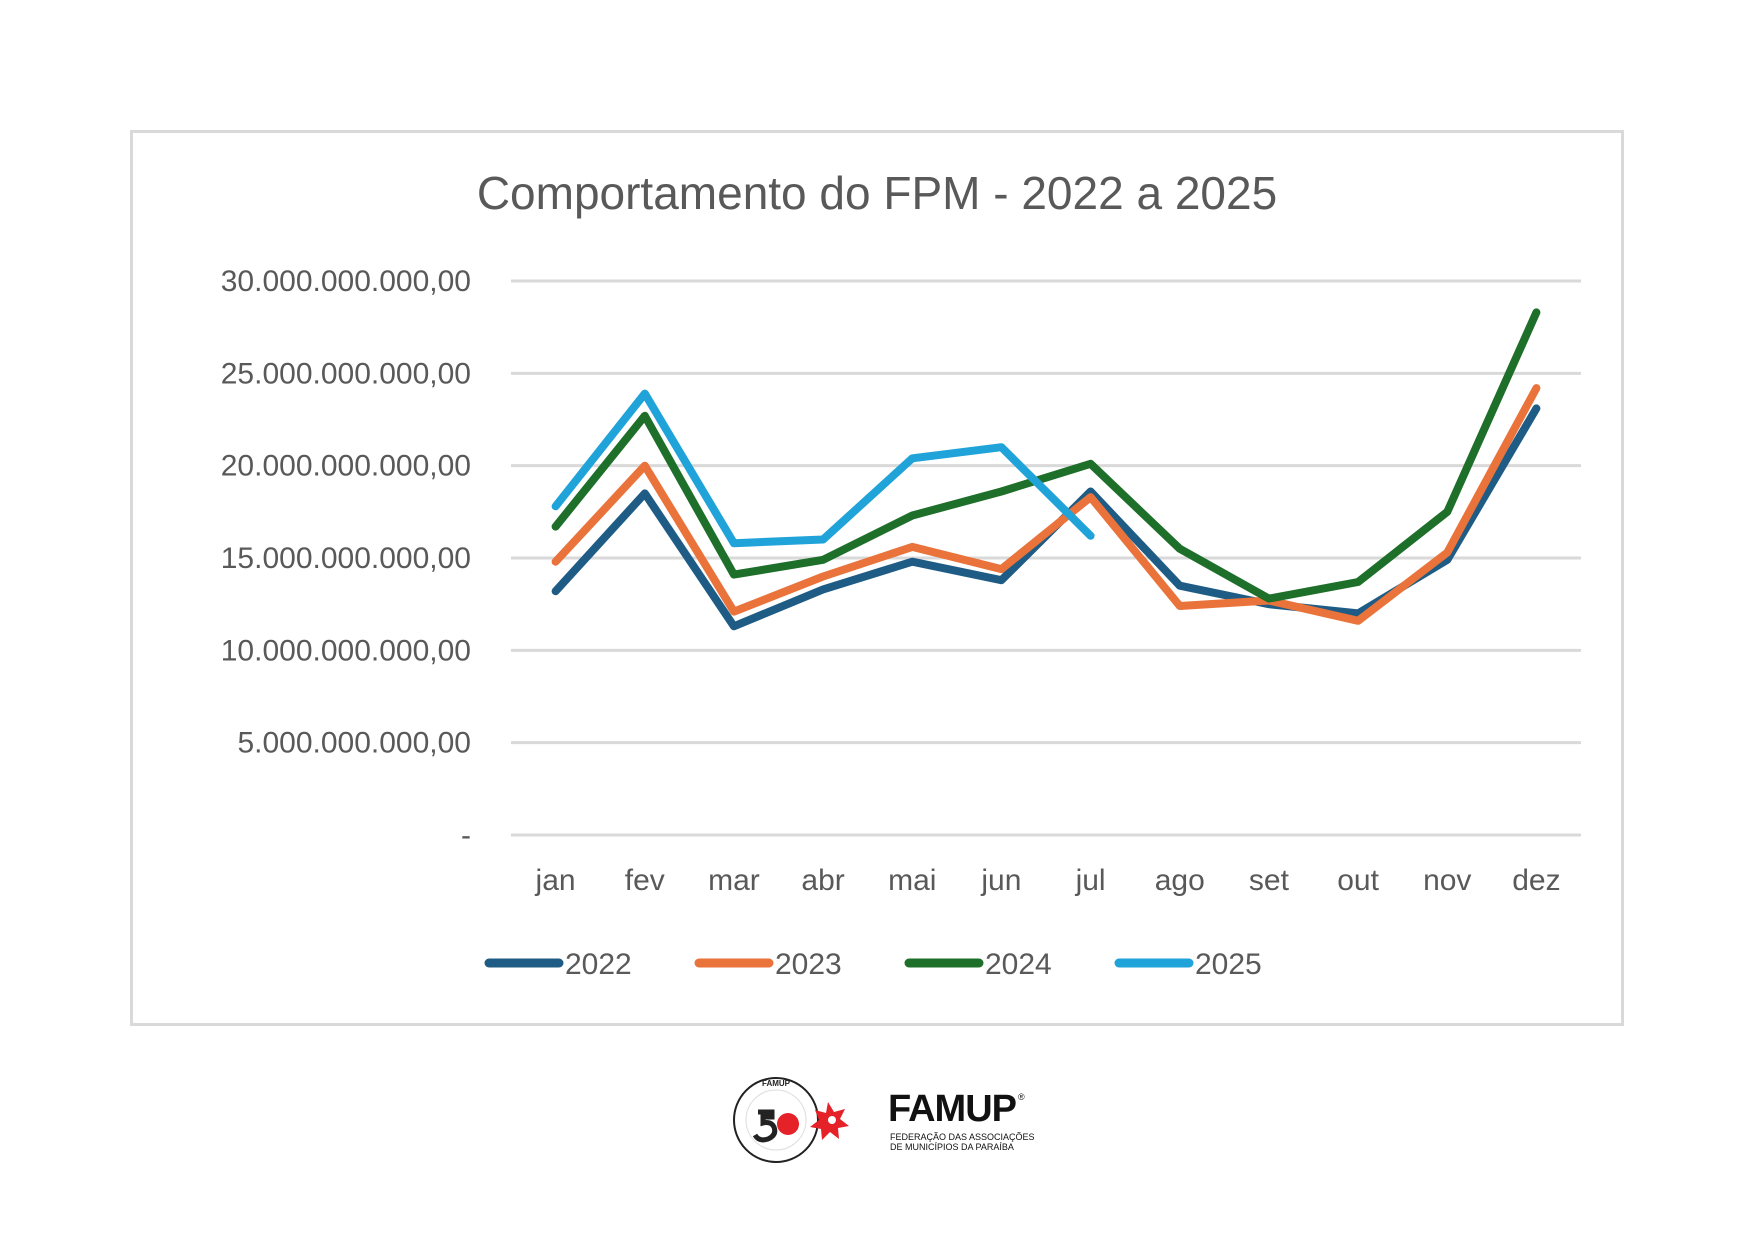  What do you see at coordinates (791, 1120) in the screenshot?
I see `famup-seal-icon: FAMUP` at bounding box center [791, 1120].